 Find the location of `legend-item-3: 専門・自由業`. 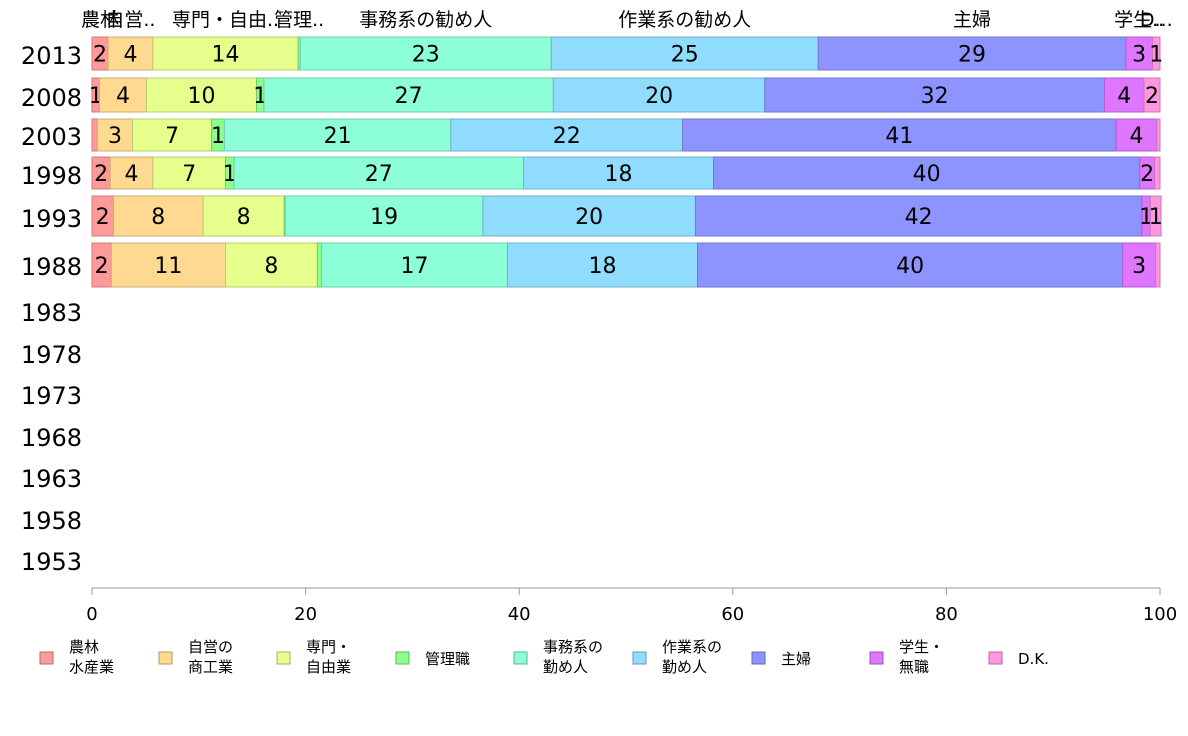

legend-item-3: 専門・自由業 is located at coordinates (313, 657).